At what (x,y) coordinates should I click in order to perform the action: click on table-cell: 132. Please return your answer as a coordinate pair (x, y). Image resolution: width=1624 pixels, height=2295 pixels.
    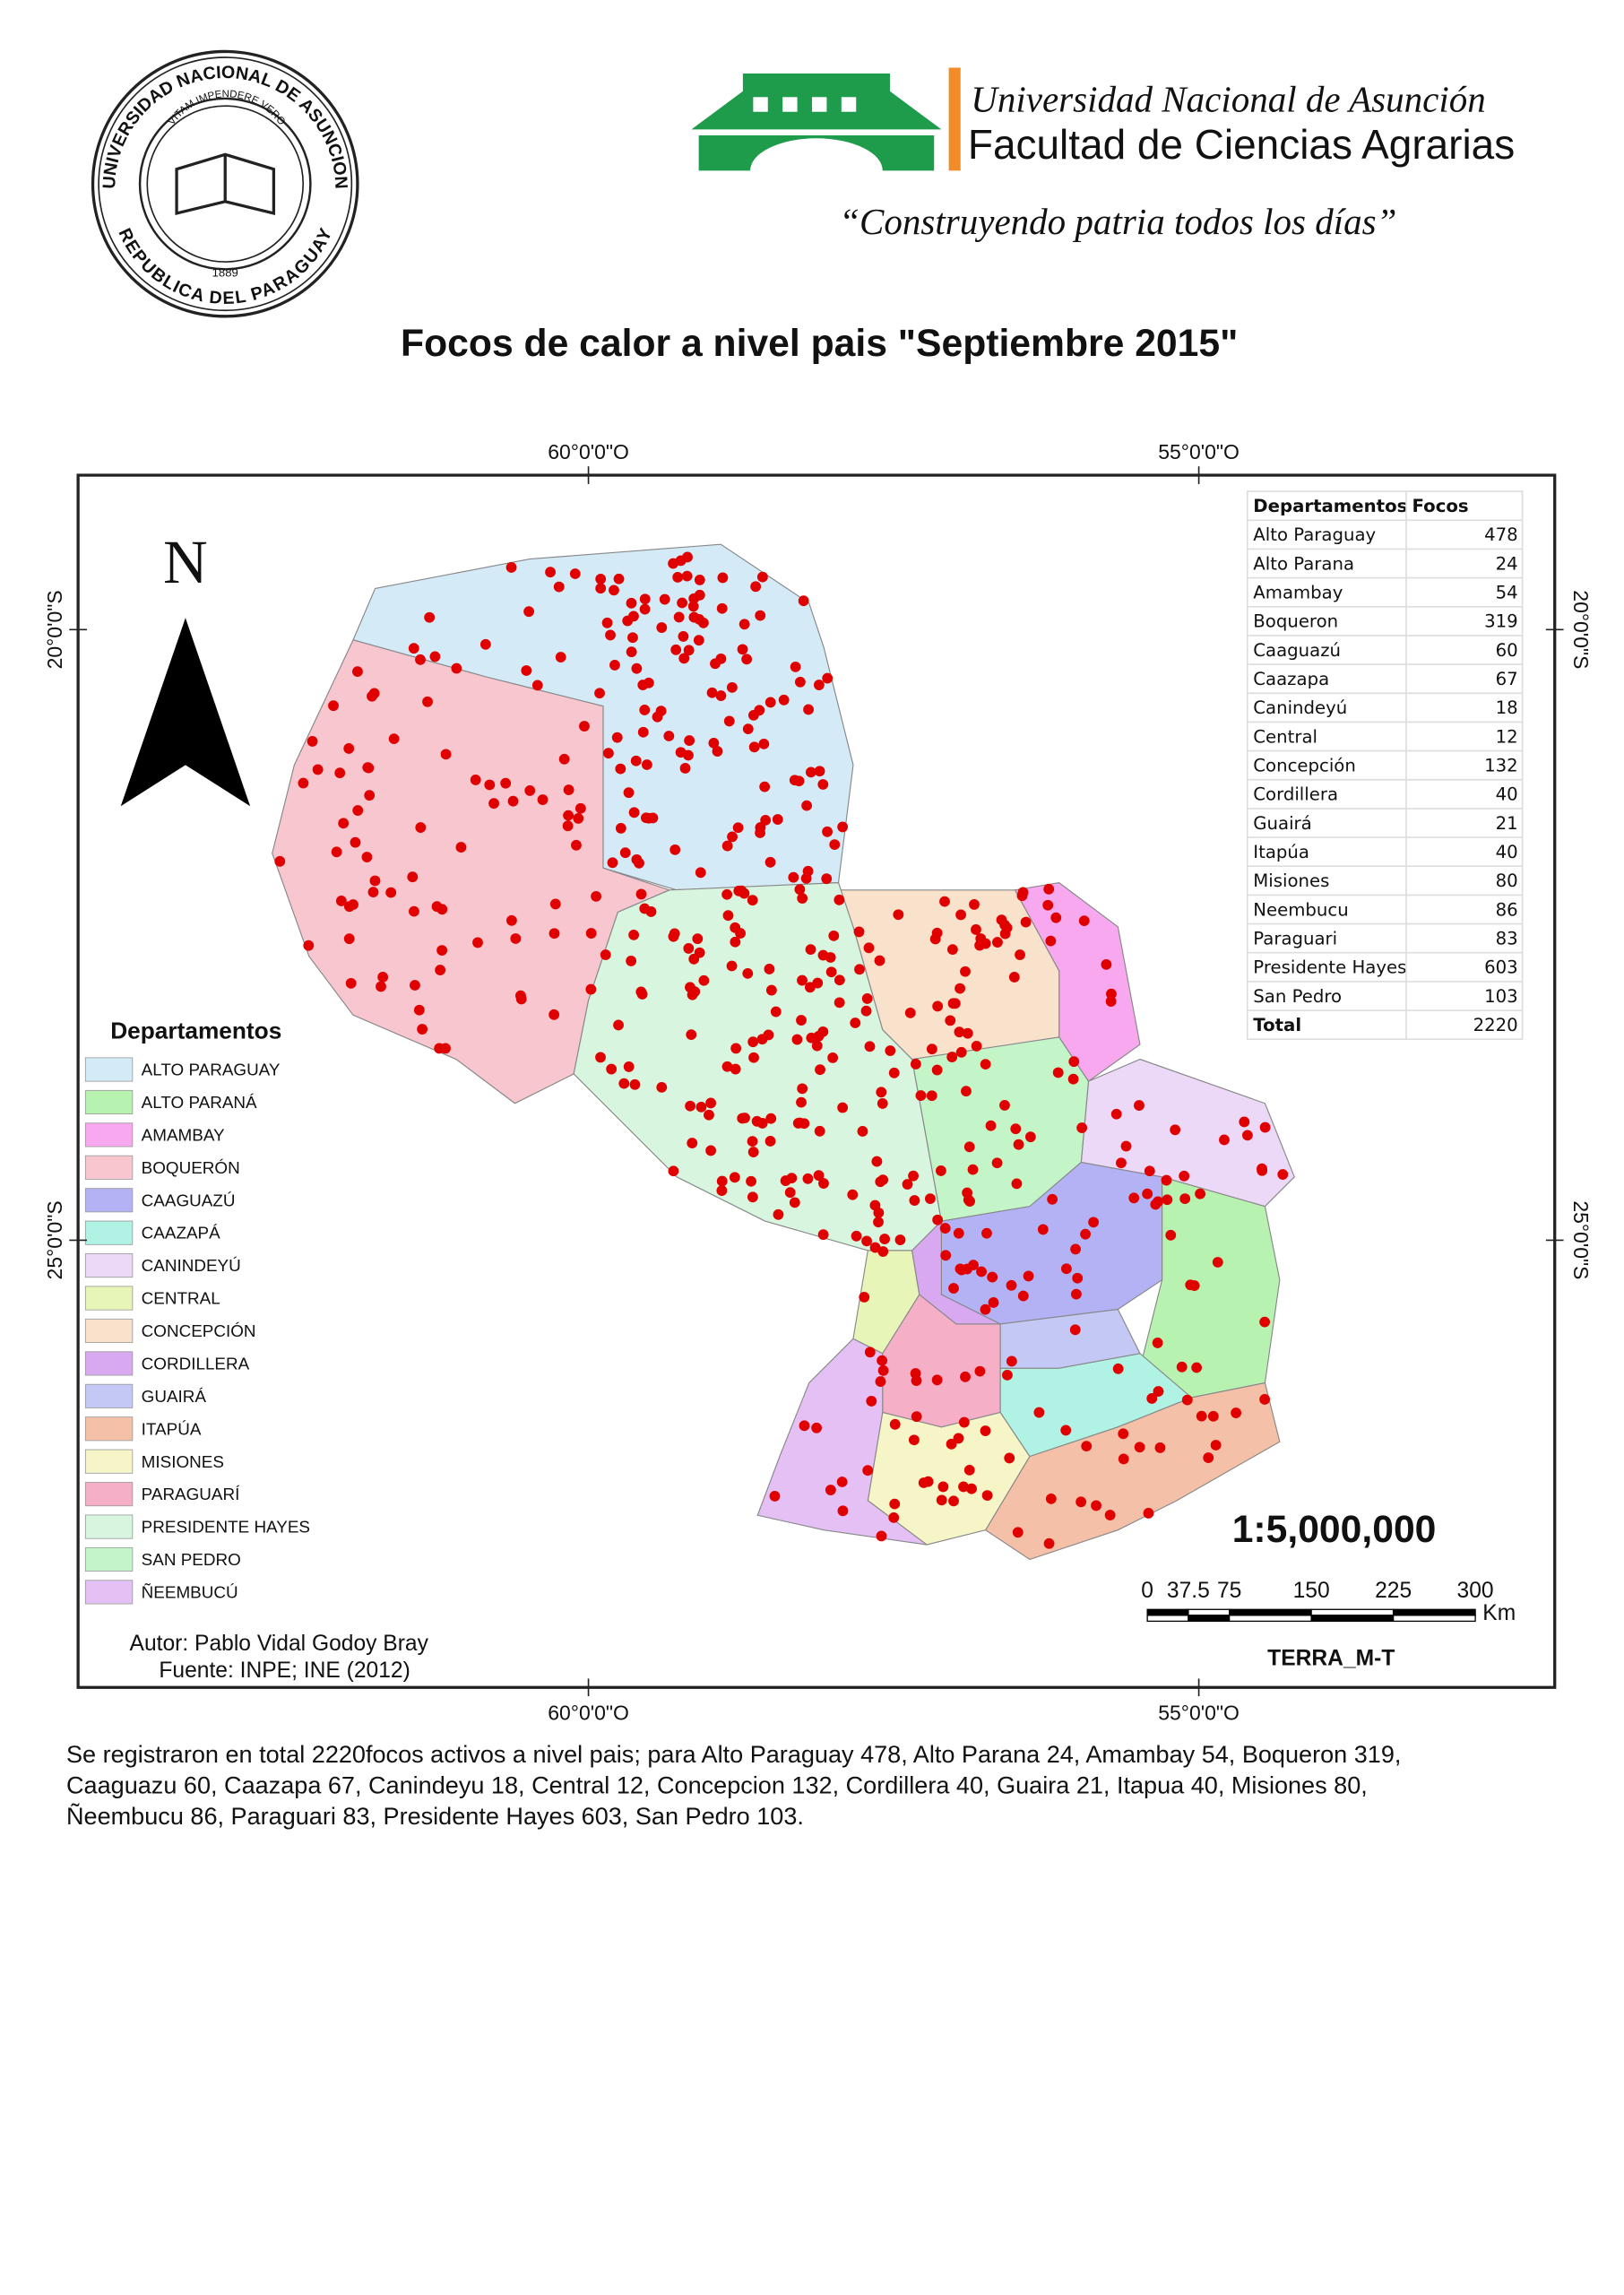
    Looking at the image, I should click on (1501, 766).